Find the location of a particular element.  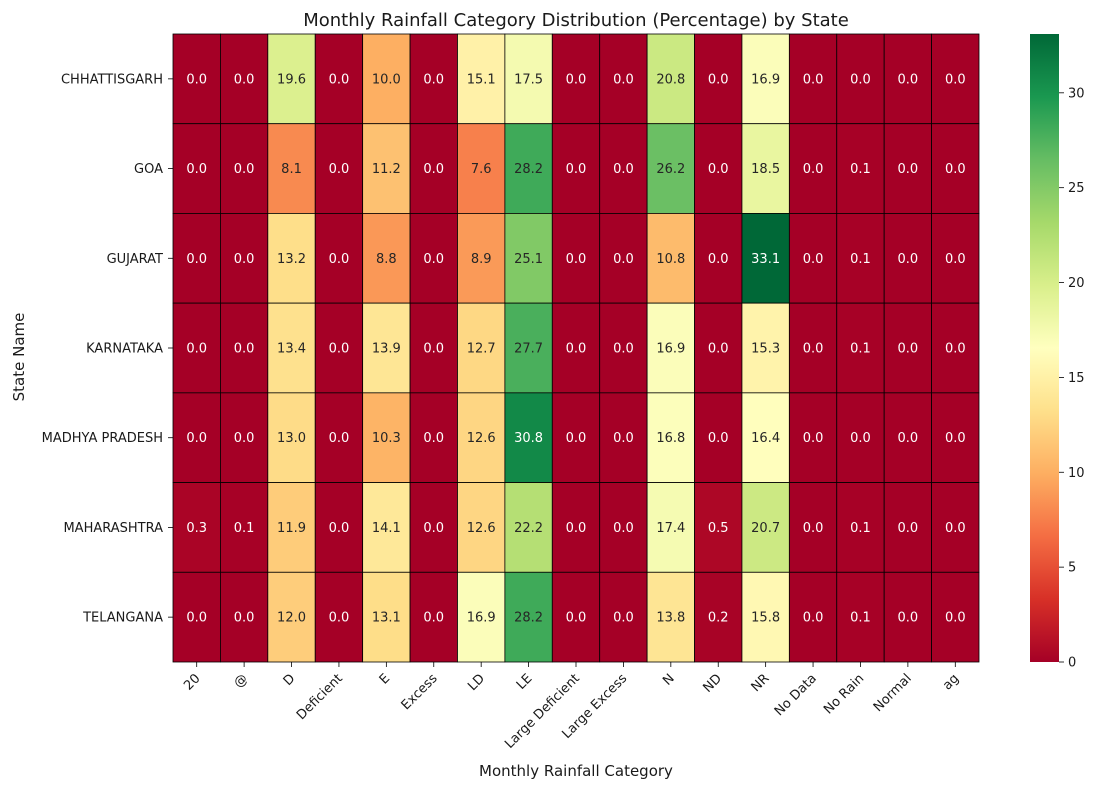

cell-value-label: 0.5 is located at coordinates (718, 528).